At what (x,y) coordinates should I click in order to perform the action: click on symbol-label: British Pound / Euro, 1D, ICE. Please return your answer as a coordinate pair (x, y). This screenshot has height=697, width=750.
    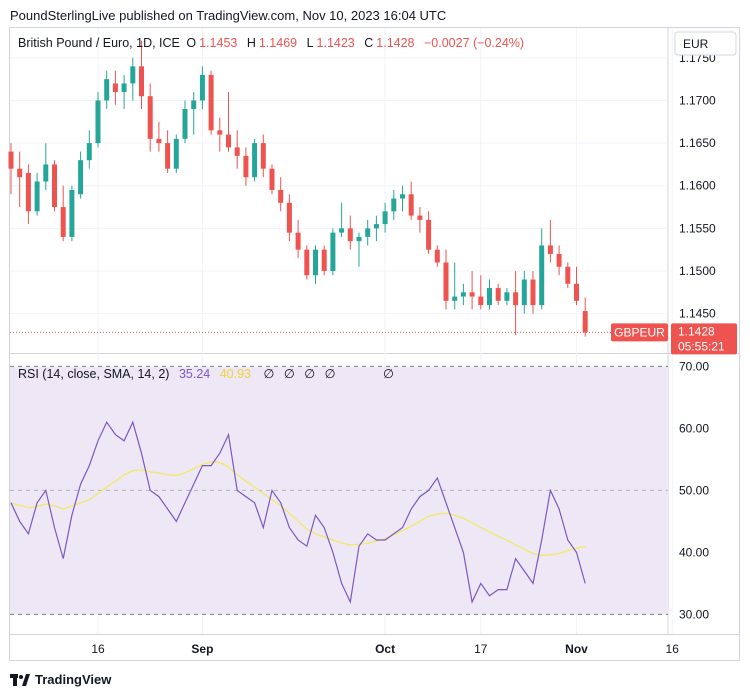
    Looking at the image, I should click on (99, 43).